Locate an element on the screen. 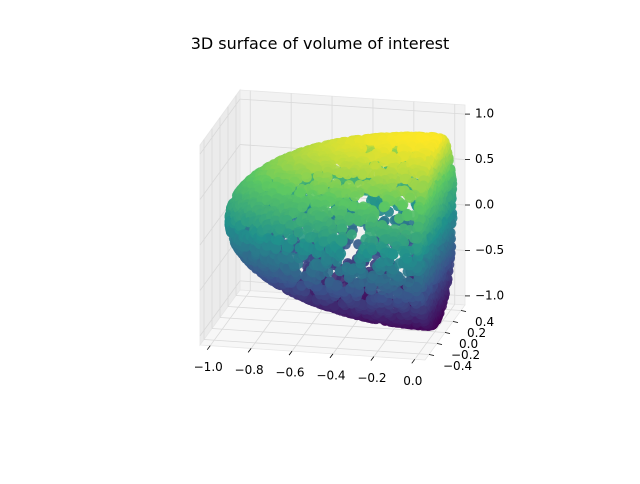 The height and width of the screenshot is (484, 640). x-tick-label: −1.0 is located at coordinates (208, 367).